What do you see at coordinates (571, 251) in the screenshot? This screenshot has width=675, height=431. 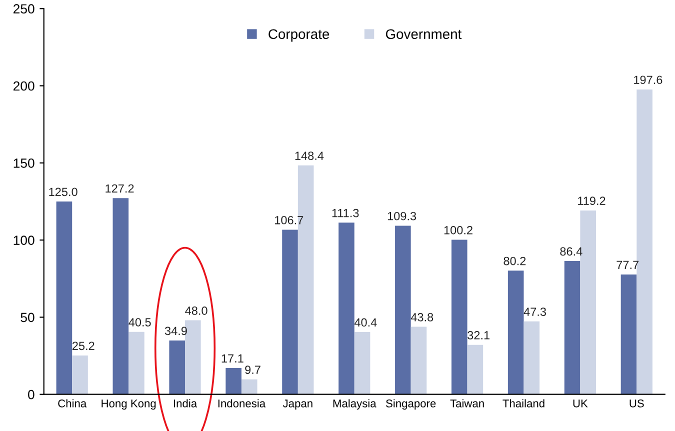 I see `data-label: 86.4` at bounding box center [571, 251].